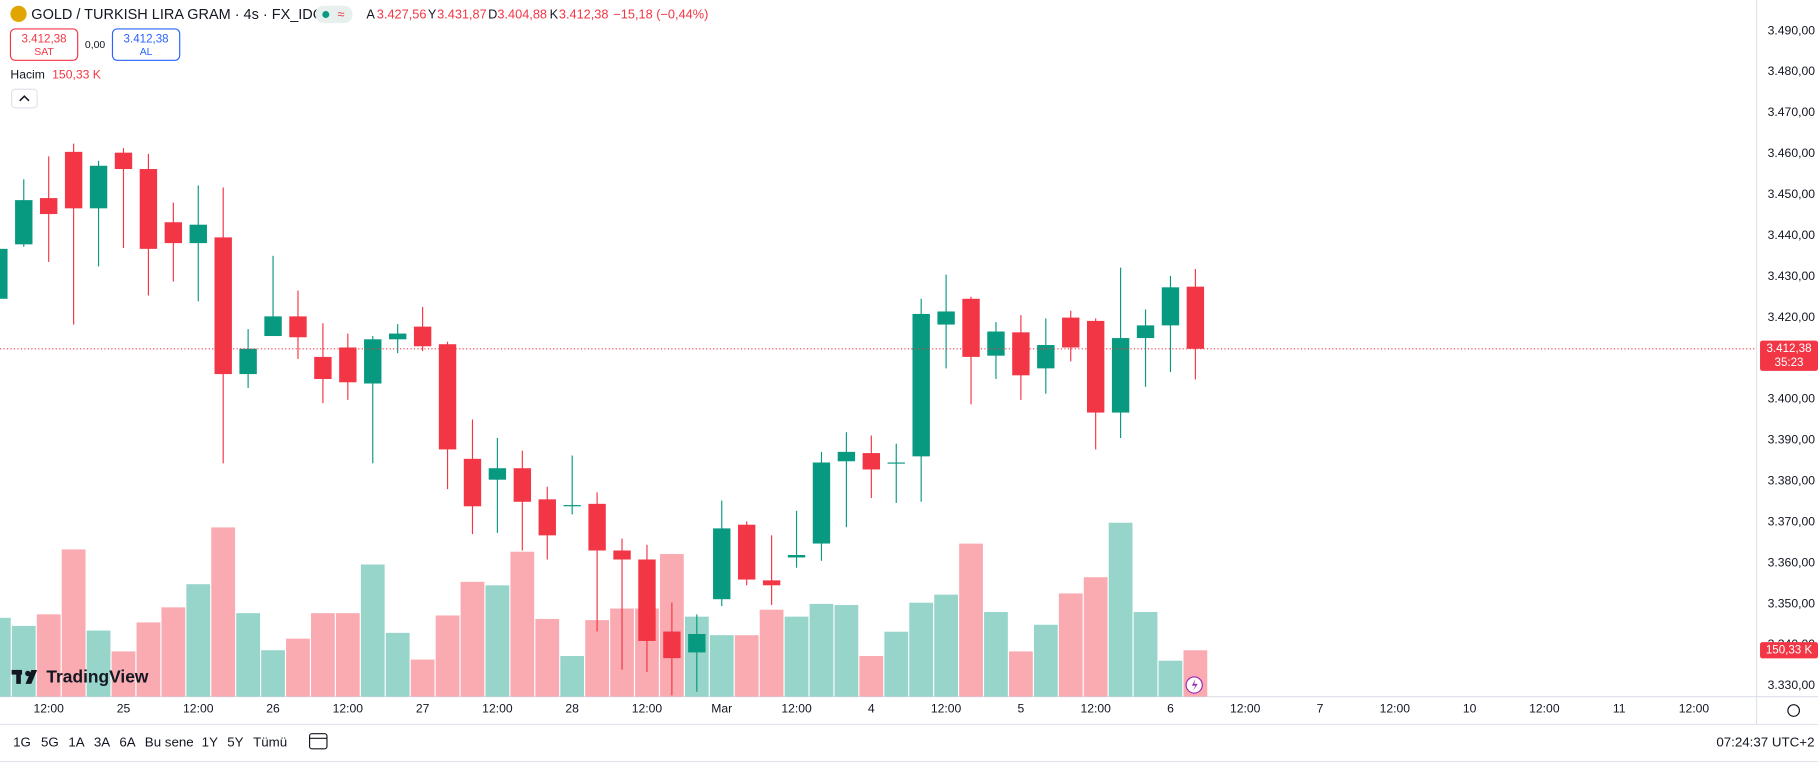  Describe the element at coordinates (1794, 710) in the screenshot. I see `settings-icon` at that location.